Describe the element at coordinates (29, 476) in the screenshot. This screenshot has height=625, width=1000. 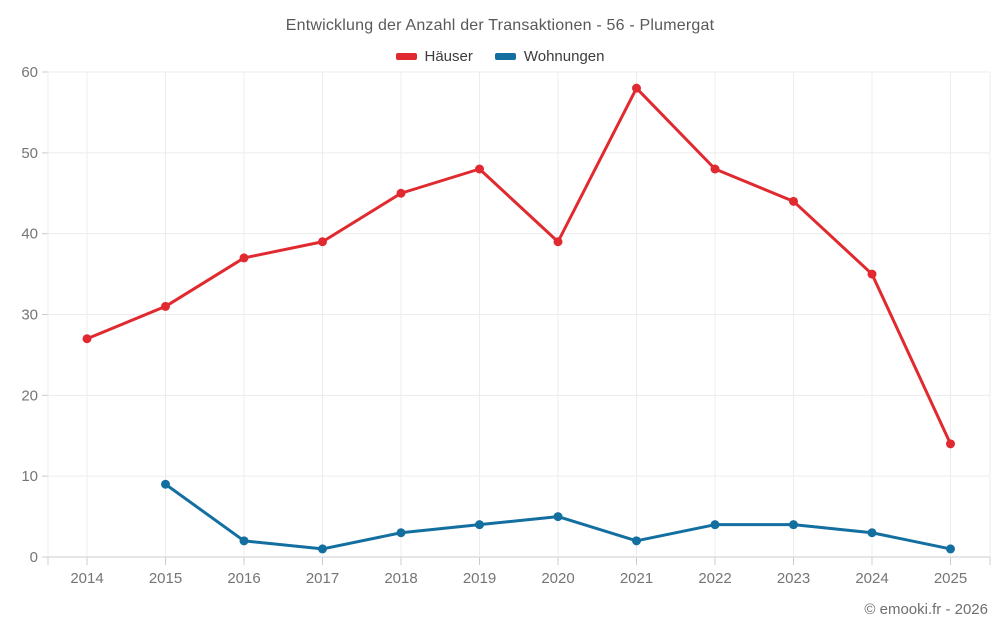
I see `y-axis-tick-label: 10` at that location.